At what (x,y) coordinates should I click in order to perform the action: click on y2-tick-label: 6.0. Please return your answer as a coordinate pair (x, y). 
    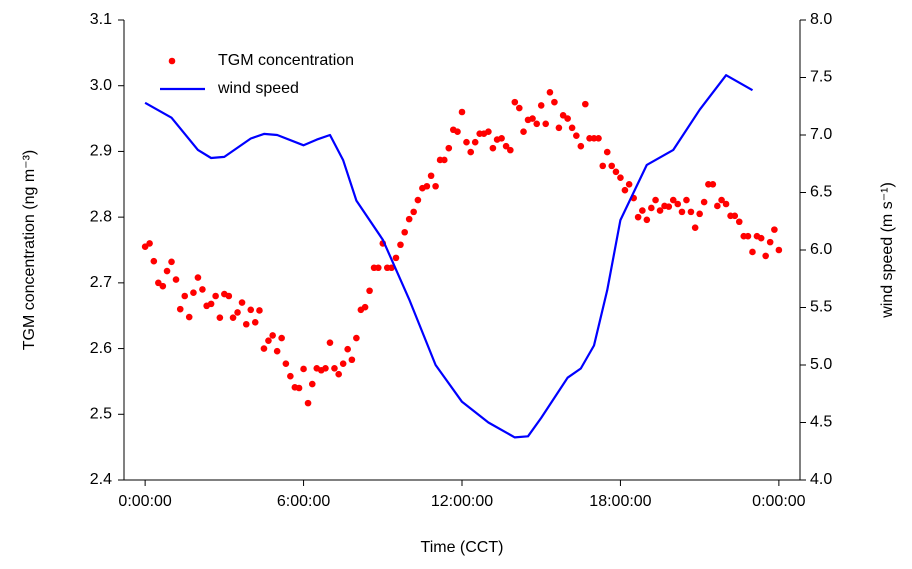
    Looking at the image, I should click on (821, 249).